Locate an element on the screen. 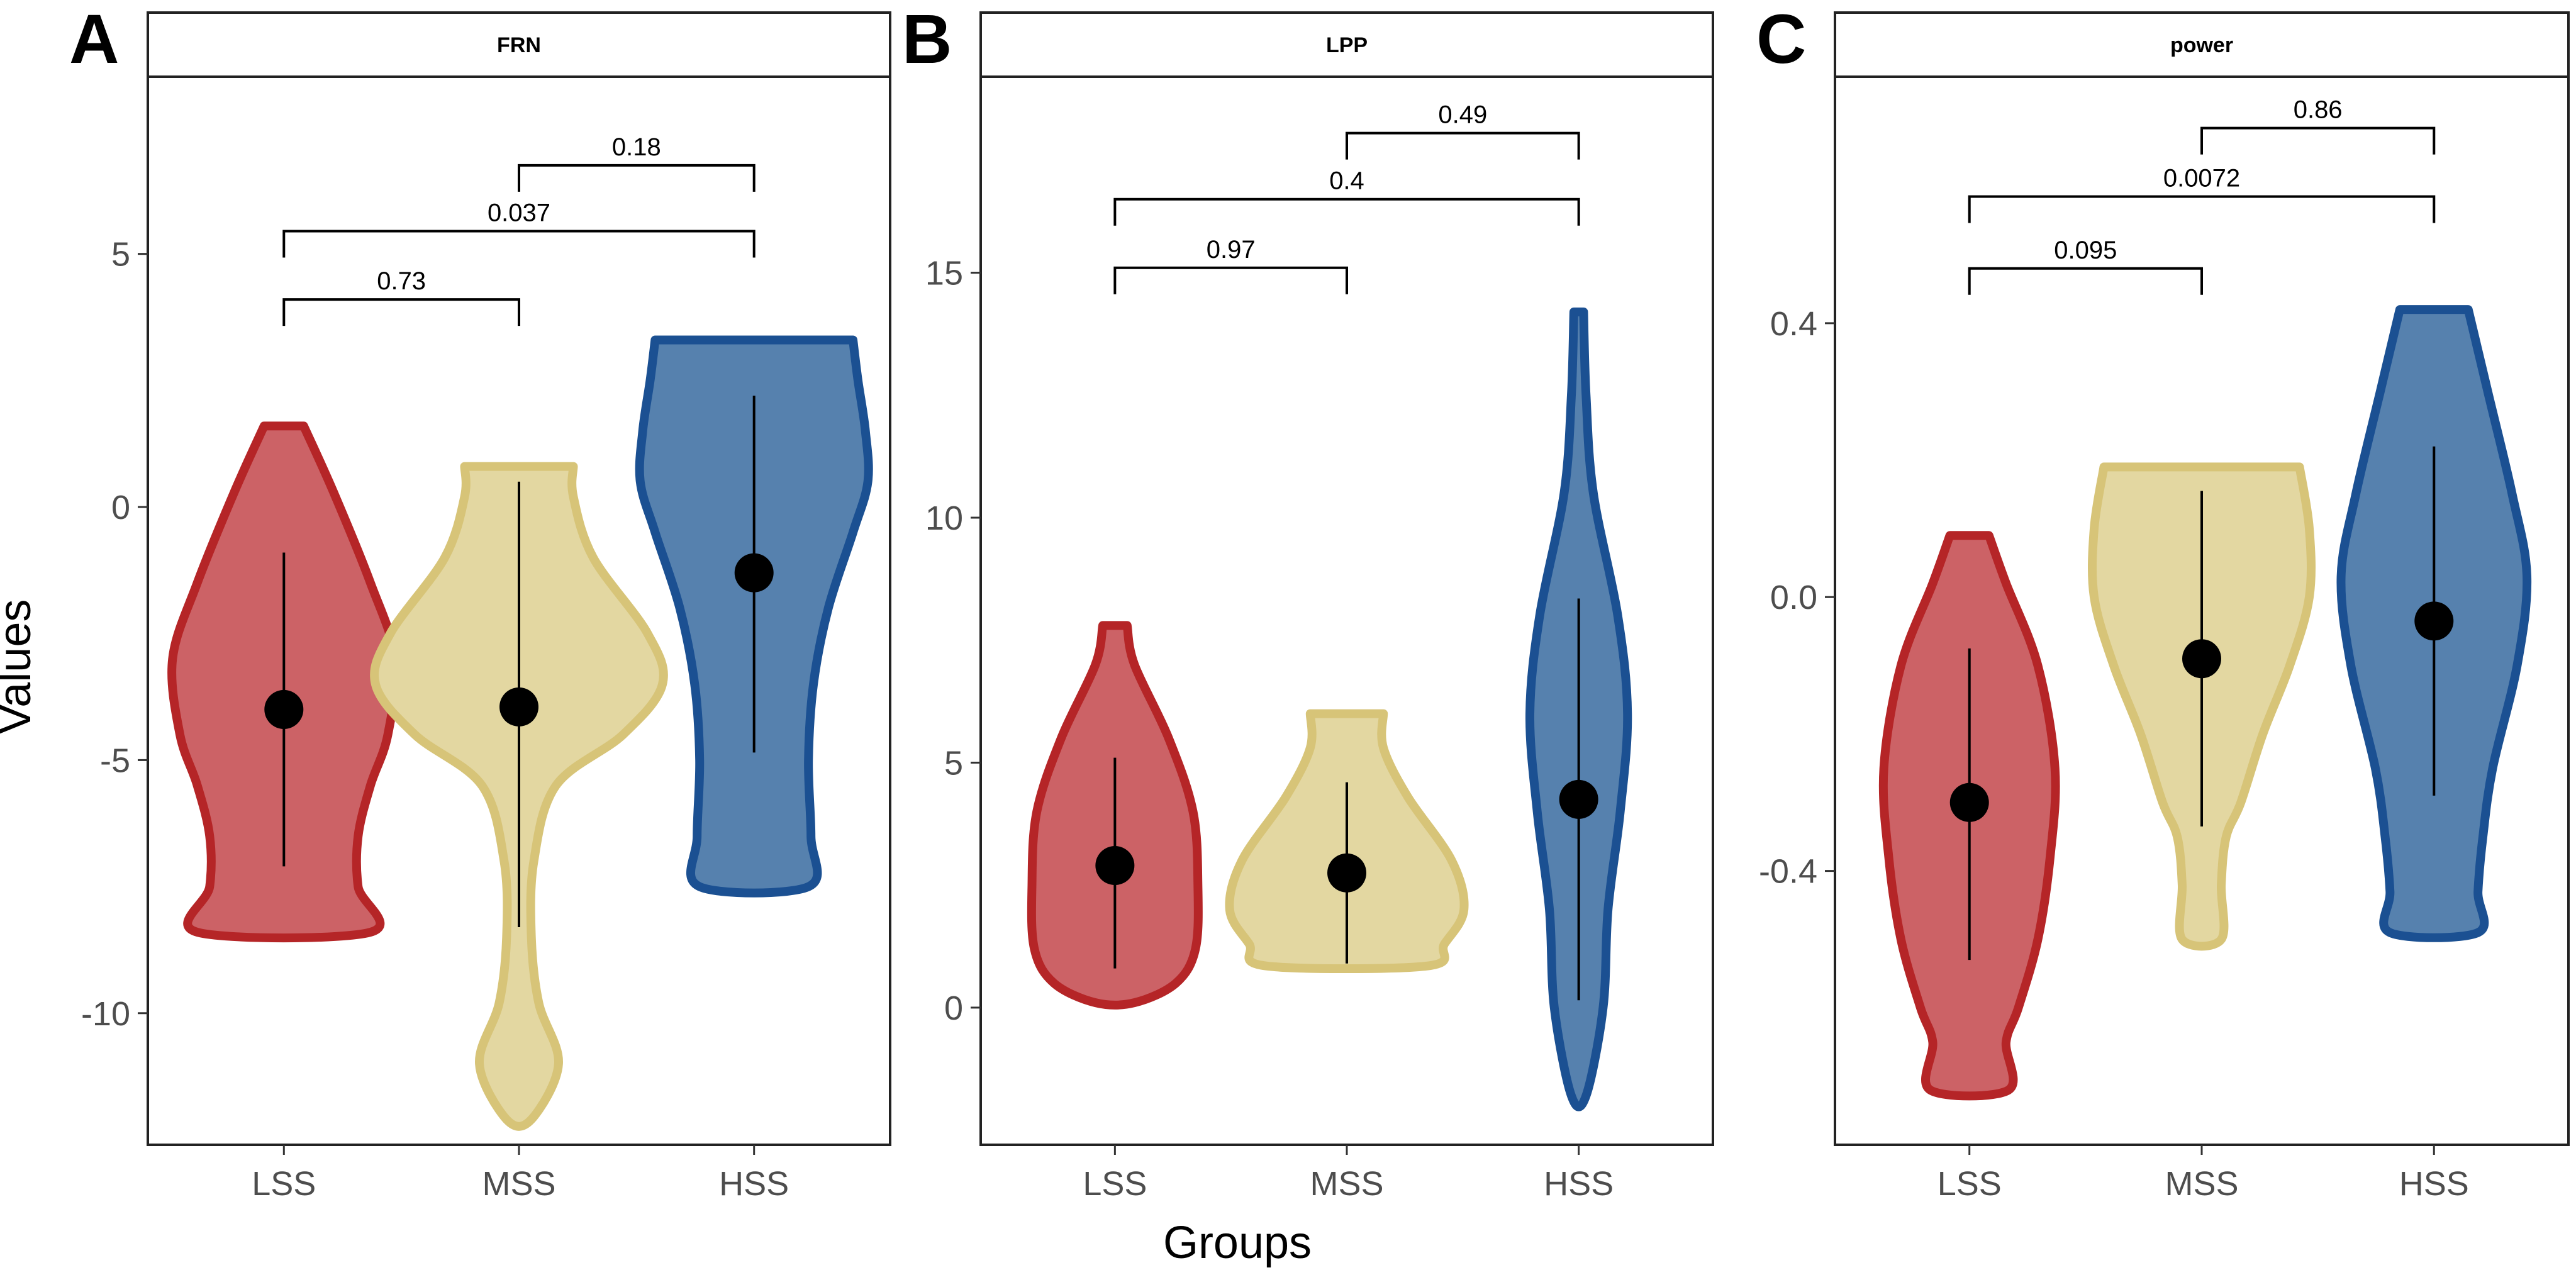 This screenshot has height=1275, width=2576. y-tick-label: 15 is located at coordinates (944, 273).